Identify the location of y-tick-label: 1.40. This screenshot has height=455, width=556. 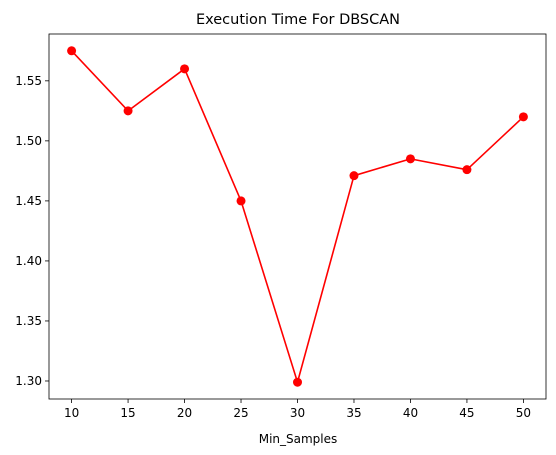
(28, 261).